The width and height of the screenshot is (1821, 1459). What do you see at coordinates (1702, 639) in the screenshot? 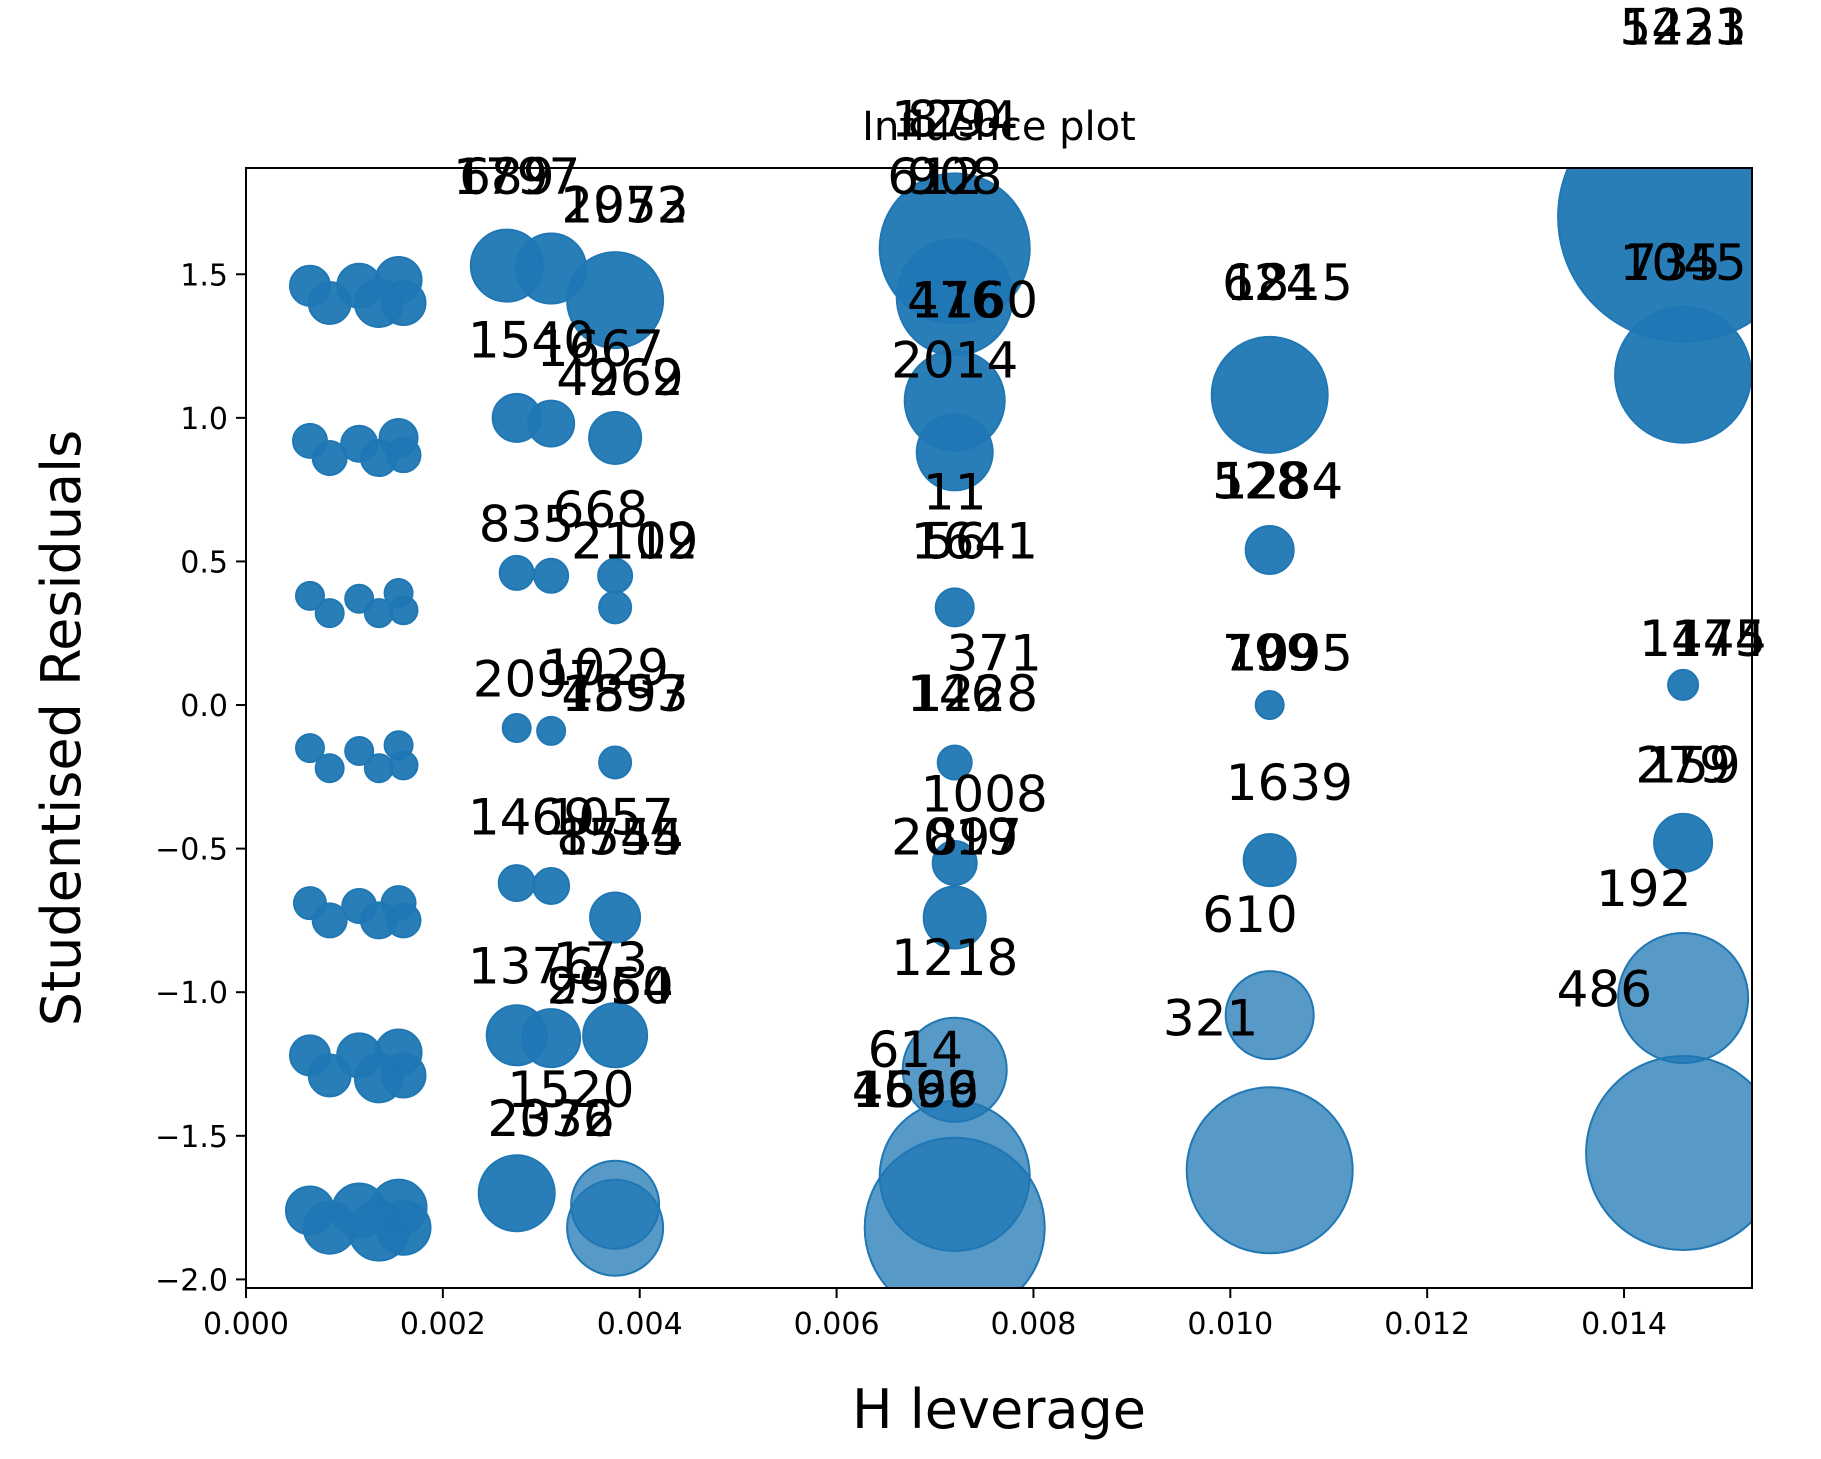
I see `point-label-1174: 1174` at bounding box center [1702, 639].